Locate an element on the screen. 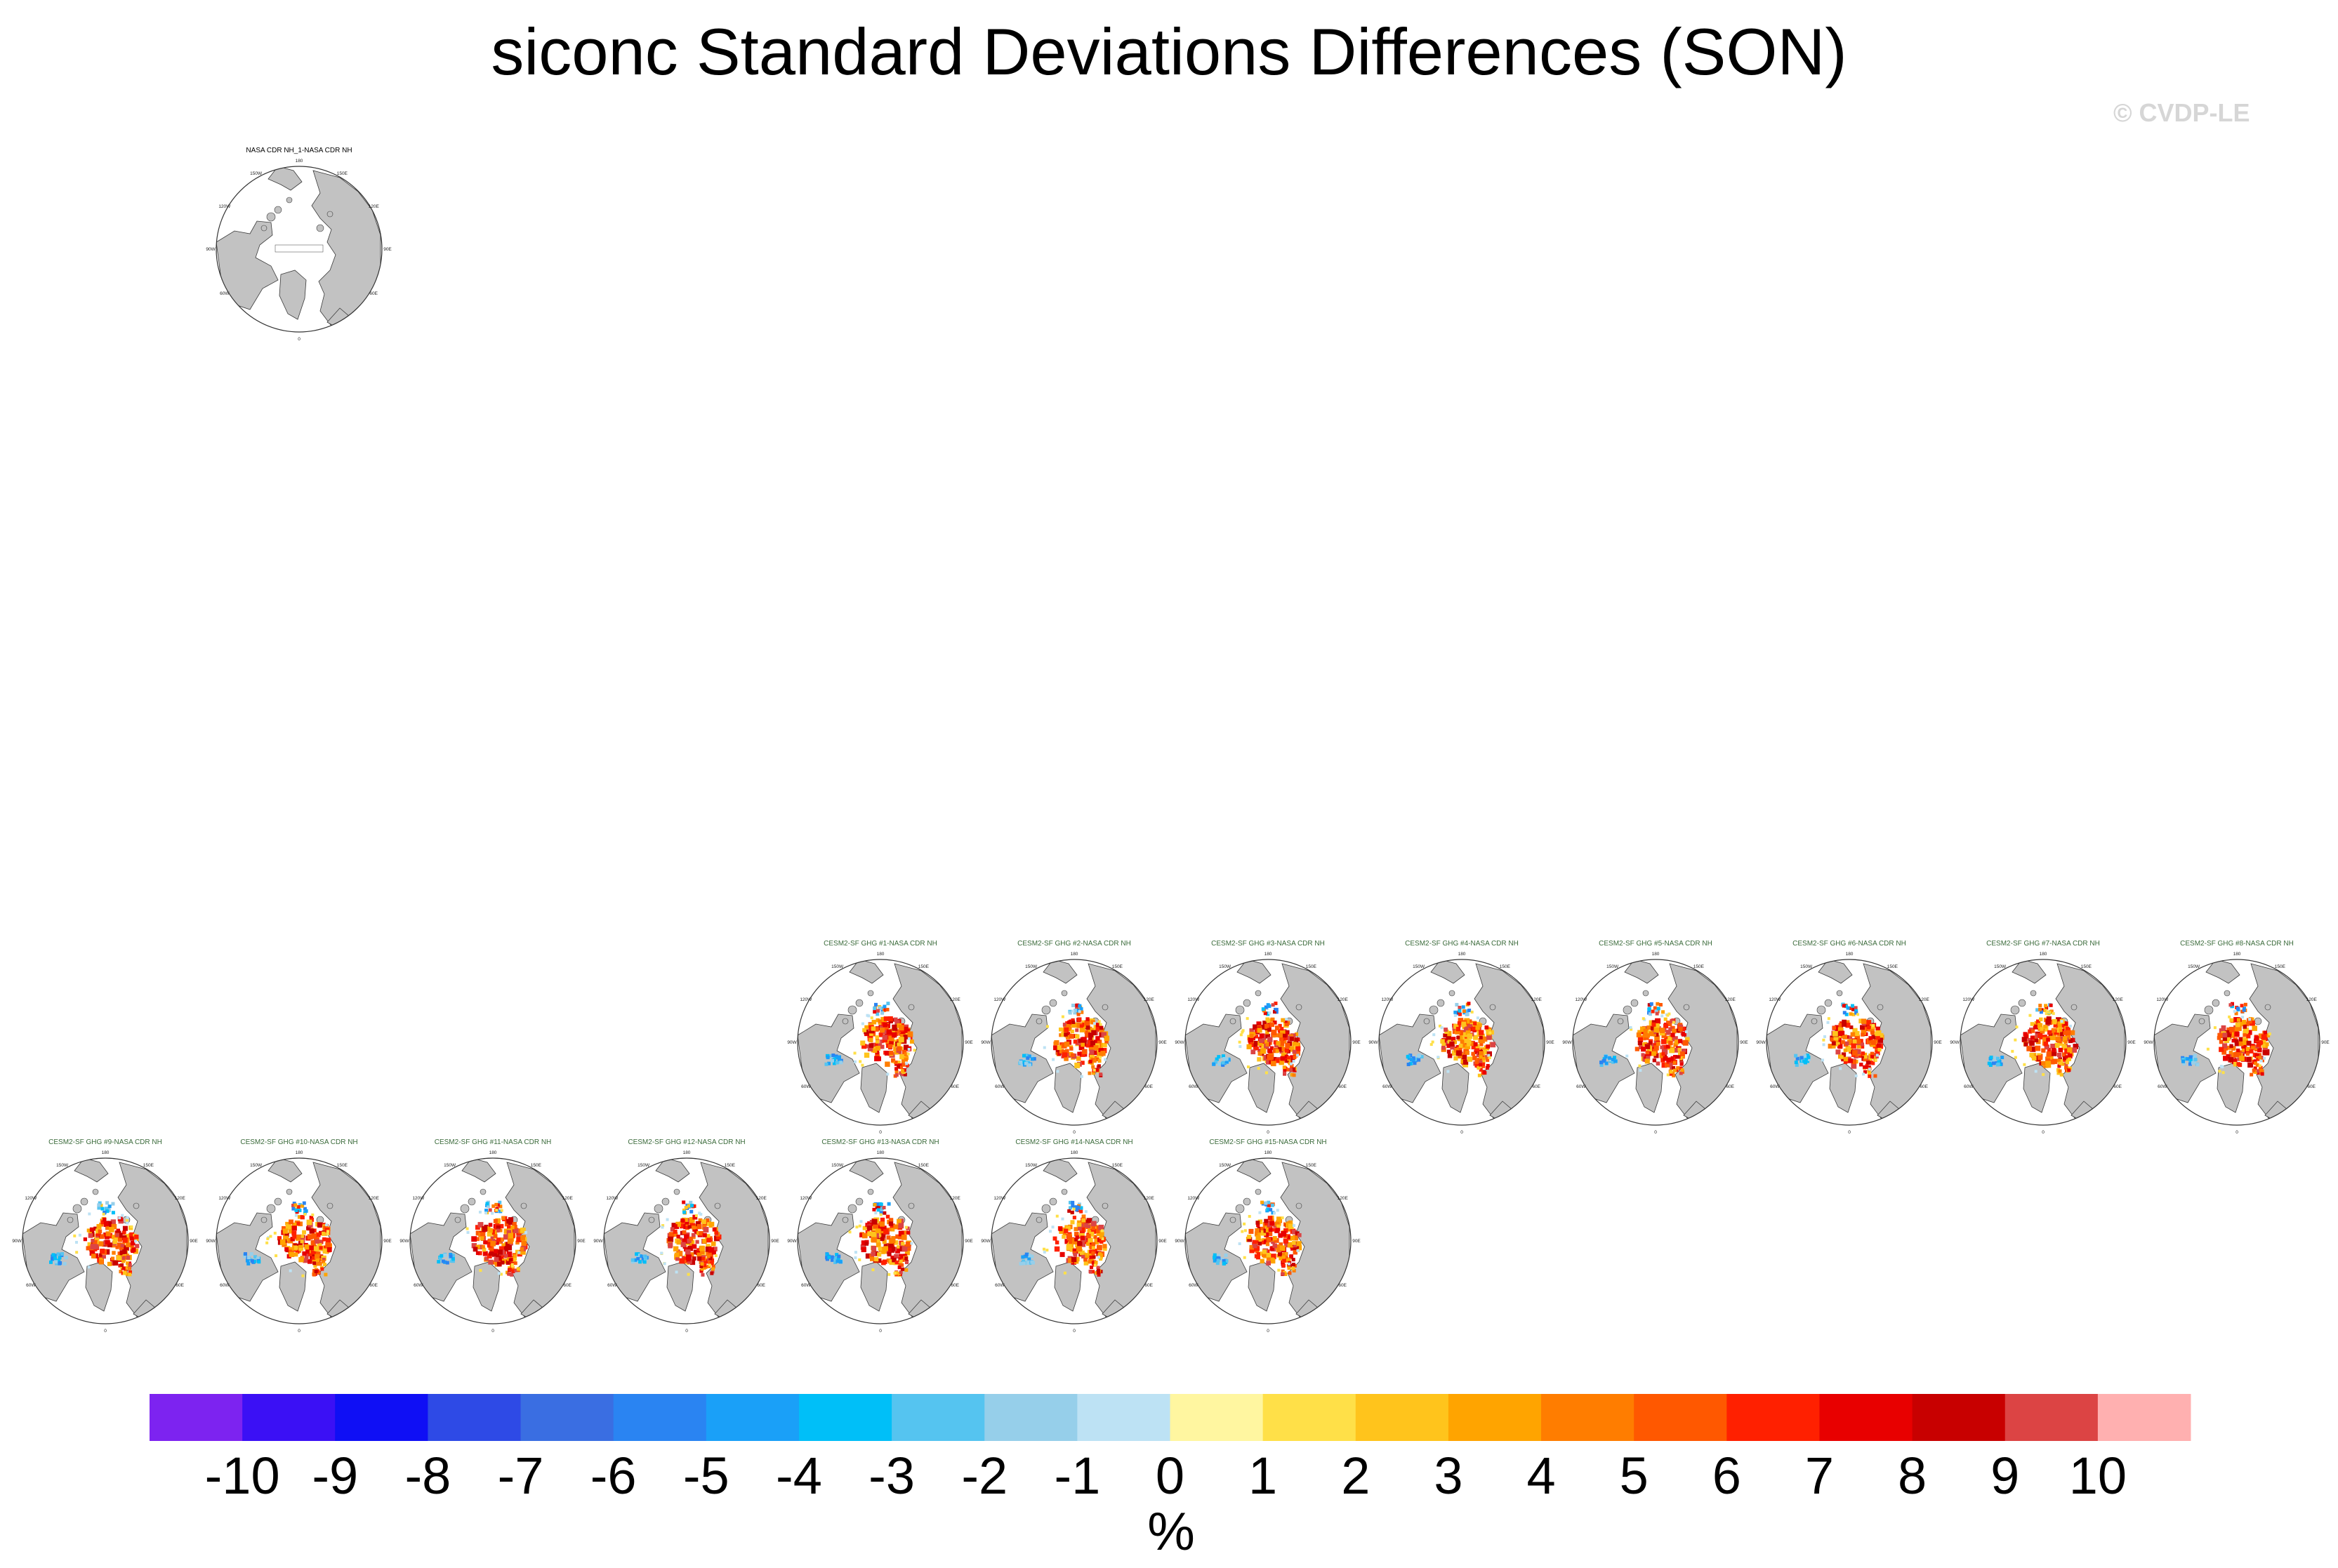 This screenshot has height=1568, width=2338. lon-label: 60E is located at coordinates (955, 1086).